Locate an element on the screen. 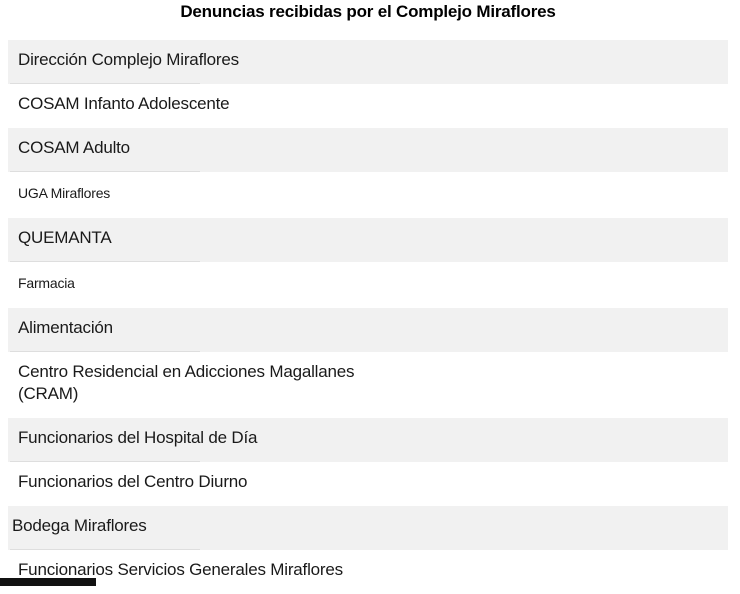 The width and height of the screenshot is (740, 594). list-row: Funcionarios del Hospital de Día is located at coordinates (368, 440).